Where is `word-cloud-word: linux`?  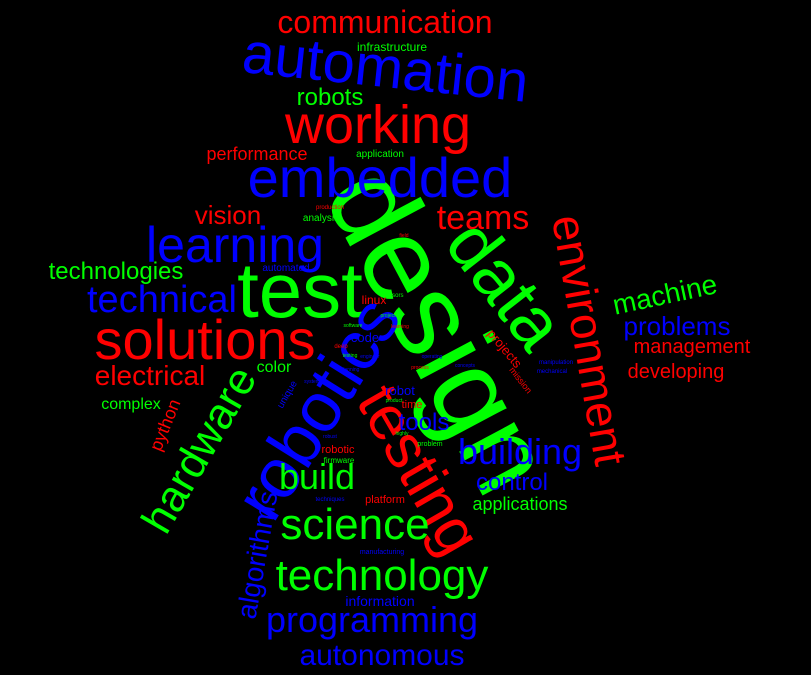
word-cloud-word: linux is located at coordinates (374, 300).